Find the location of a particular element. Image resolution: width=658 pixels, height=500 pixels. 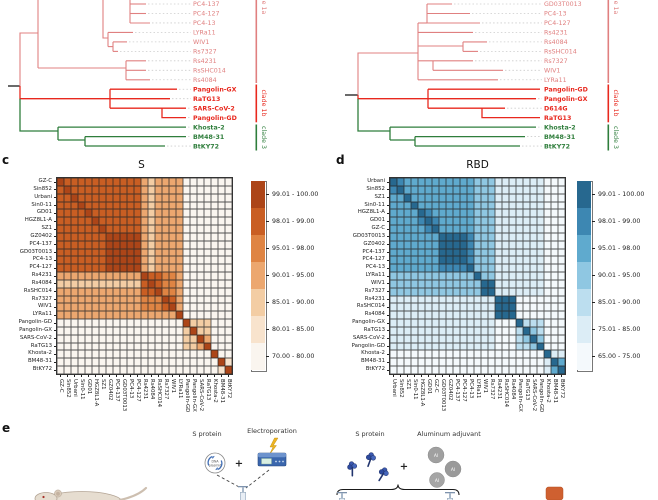

heatmap-col-label: RaTG13 is located at coordinates (208, 389).